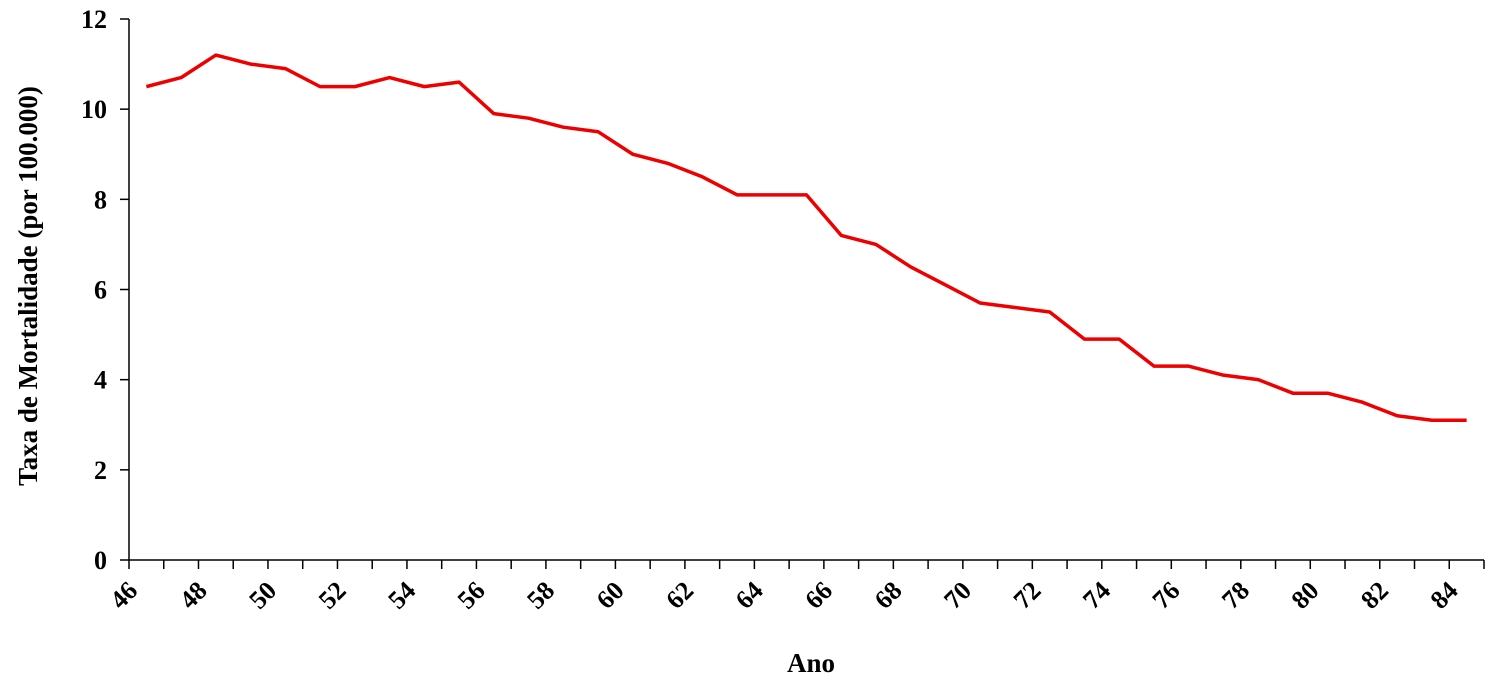 This screenshot has width=1493, height=682. I want to click on x-tick-label: 54, so click(401, 595).